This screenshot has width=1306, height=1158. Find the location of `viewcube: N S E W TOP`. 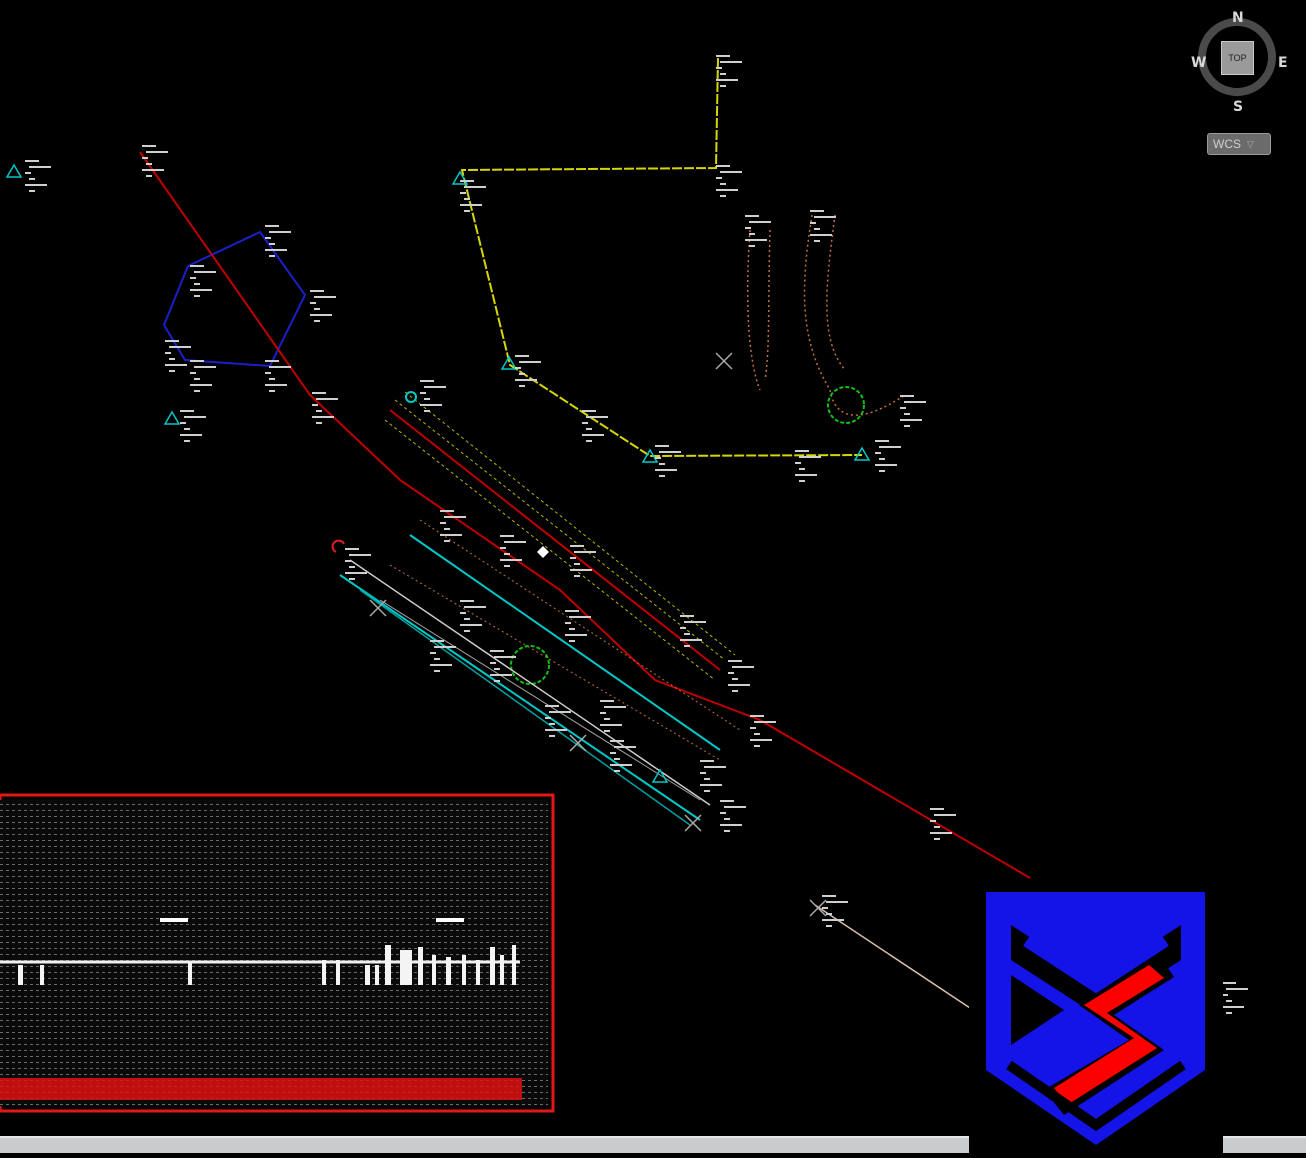

viewcube: N S E W TOP is located at coordinates (1241, 65).